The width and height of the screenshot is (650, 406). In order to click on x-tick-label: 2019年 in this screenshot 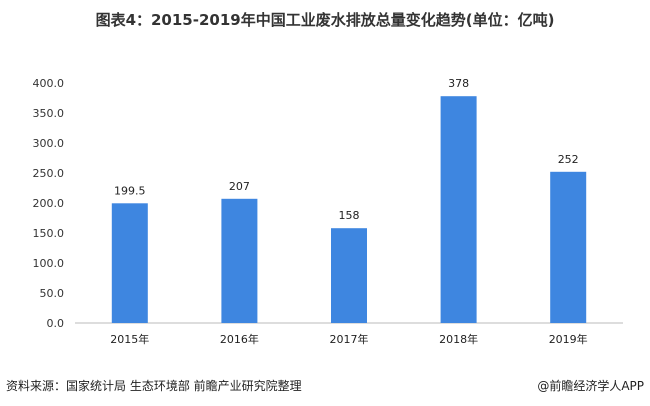, I will do `click(568, 339)`.